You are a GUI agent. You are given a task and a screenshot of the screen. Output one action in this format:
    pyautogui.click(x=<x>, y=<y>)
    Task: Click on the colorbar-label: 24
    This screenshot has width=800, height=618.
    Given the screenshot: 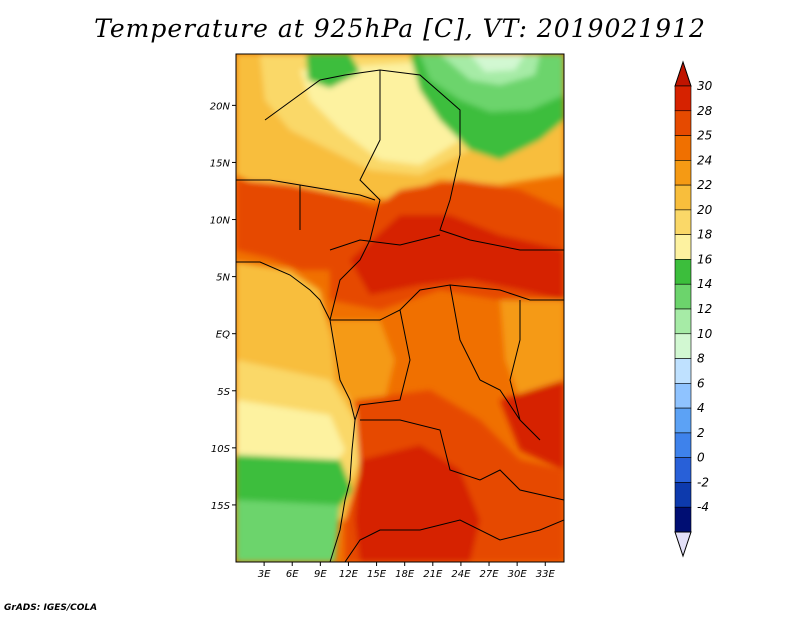 What is the action you would take?
    pyautogui.click(x=704, y=160)
    